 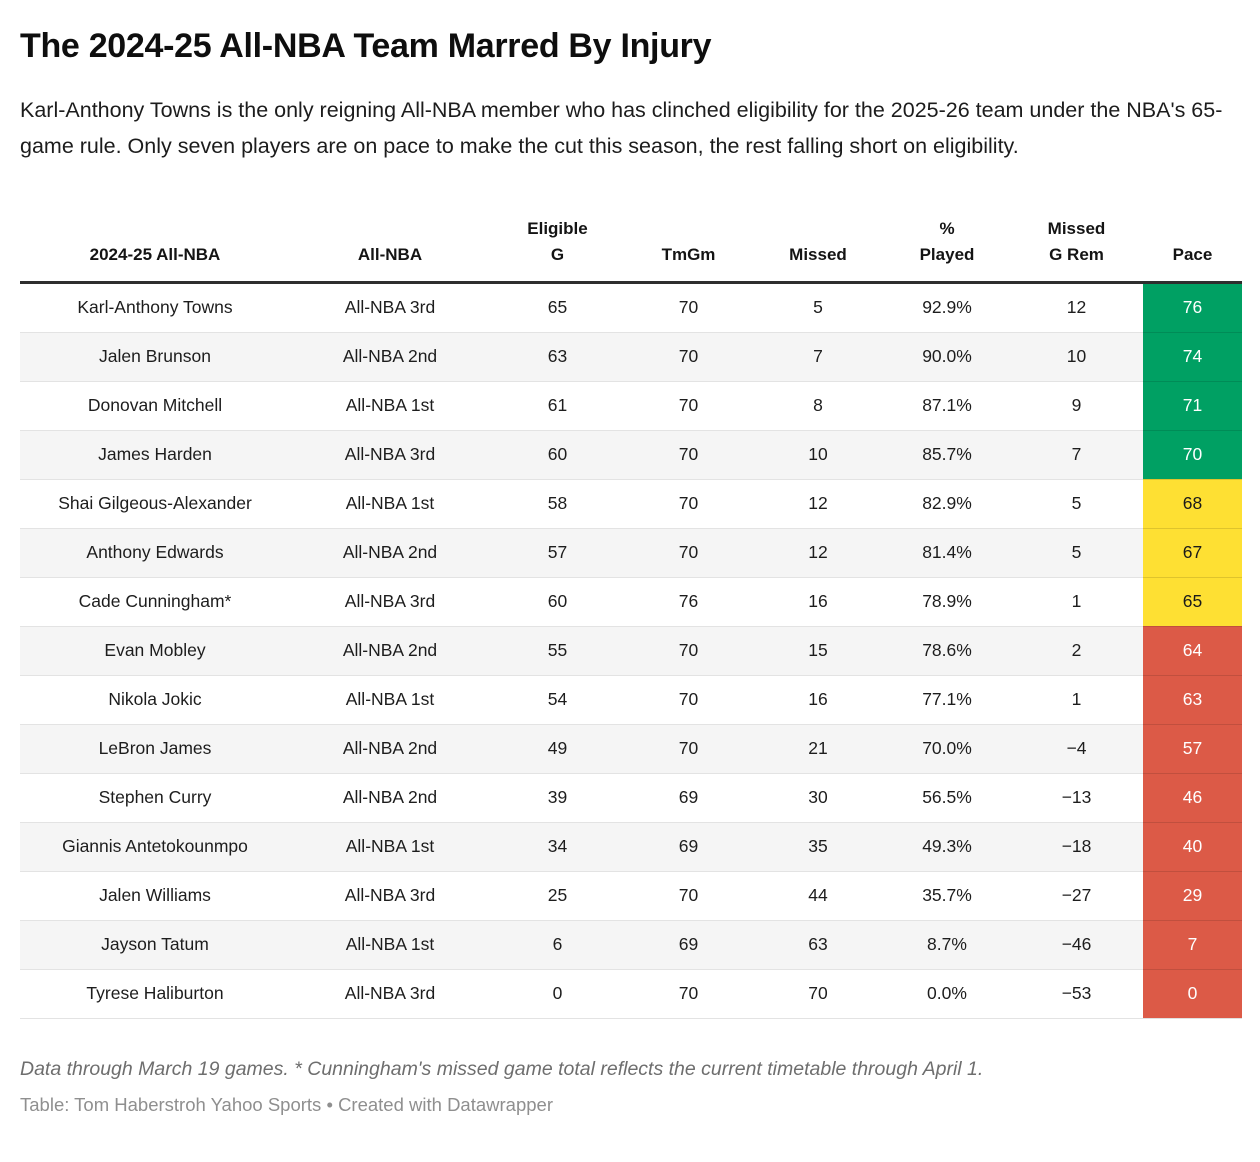 I want to click on eligible-g-cell: 39, so click(x=557, y=798).